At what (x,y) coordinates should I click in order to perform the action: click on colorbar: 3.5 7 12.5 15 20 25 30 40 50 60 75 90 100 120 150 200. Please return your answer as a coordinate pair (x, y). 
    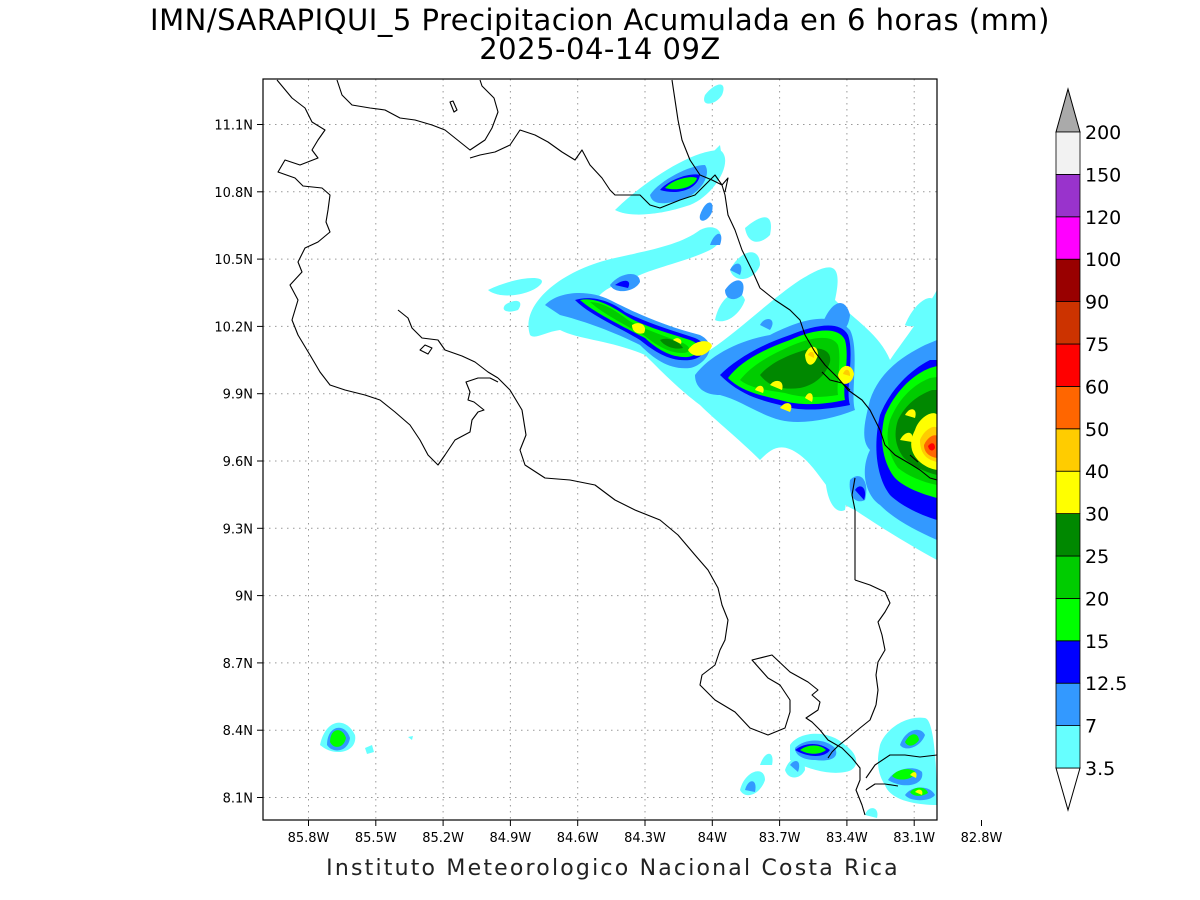
    Looking at the image, I should click on (1091, 449).